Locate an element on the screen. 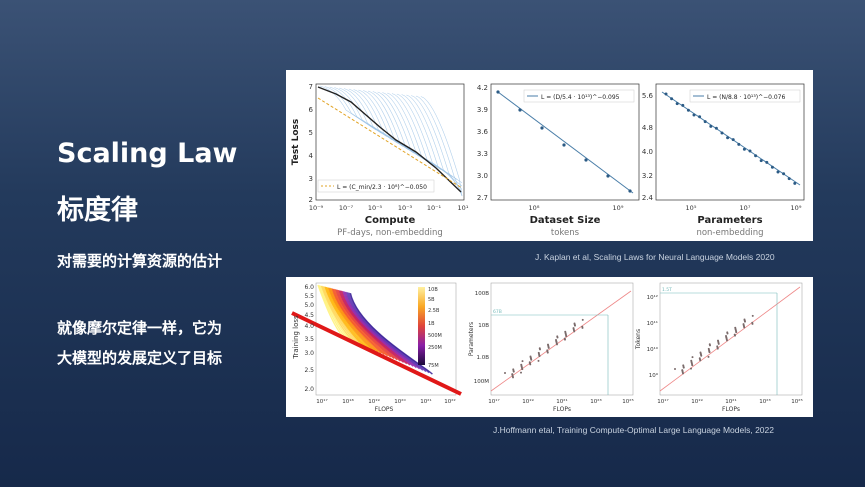 The height and width of the screenshot is (487, 865). k2-xtick: 10⁸ is located at coordinates (534, 208).